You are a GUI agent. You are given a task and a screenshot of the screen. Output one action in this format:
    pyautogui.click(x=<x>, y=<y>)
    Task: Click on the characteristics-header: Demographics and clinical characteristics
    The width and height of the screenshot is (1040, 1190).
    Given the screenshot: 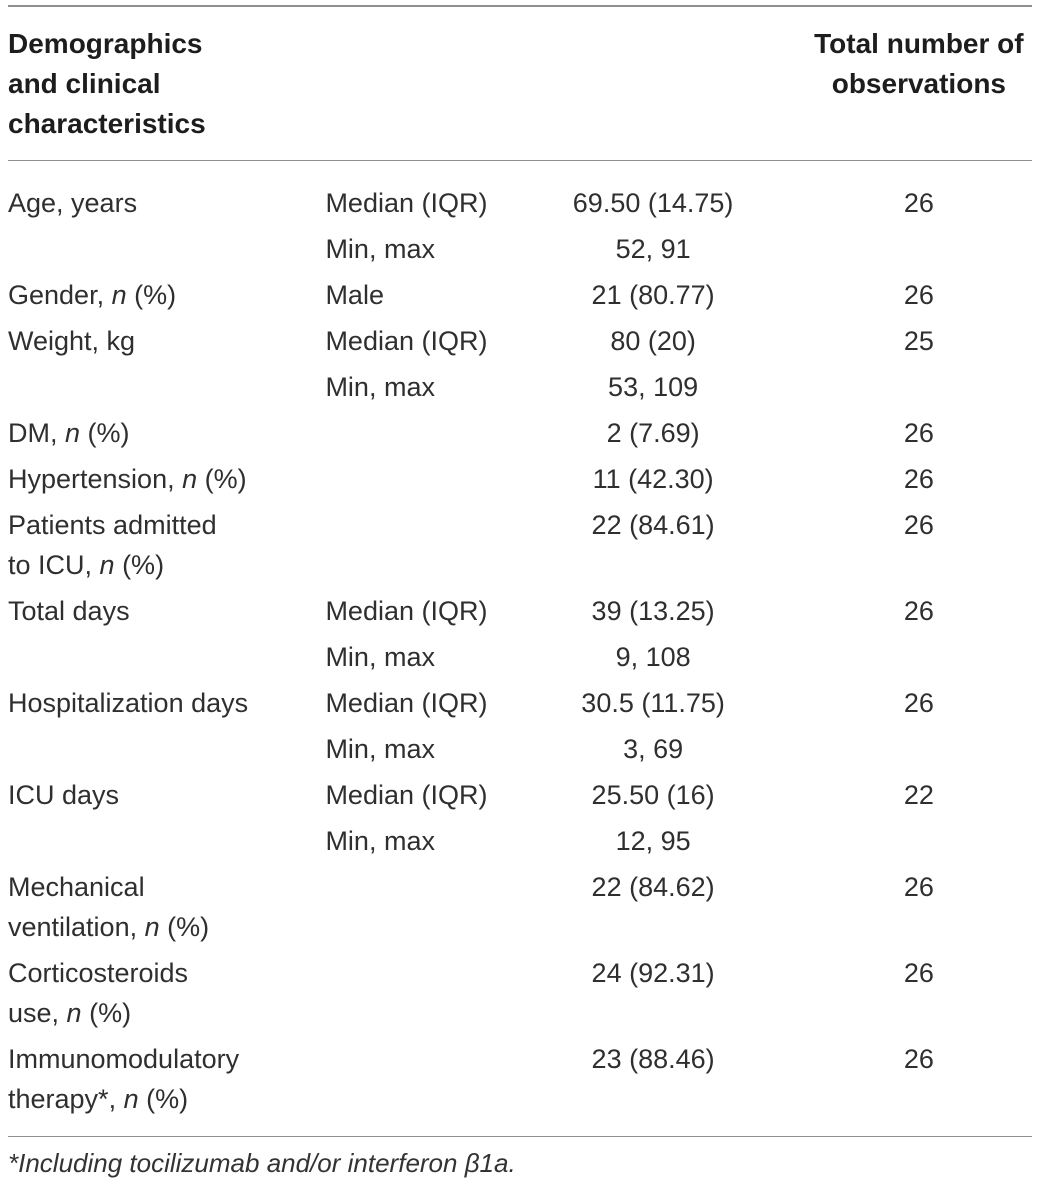 What is the action you would take?
    pyautogui.click(x=167, y=84)
    